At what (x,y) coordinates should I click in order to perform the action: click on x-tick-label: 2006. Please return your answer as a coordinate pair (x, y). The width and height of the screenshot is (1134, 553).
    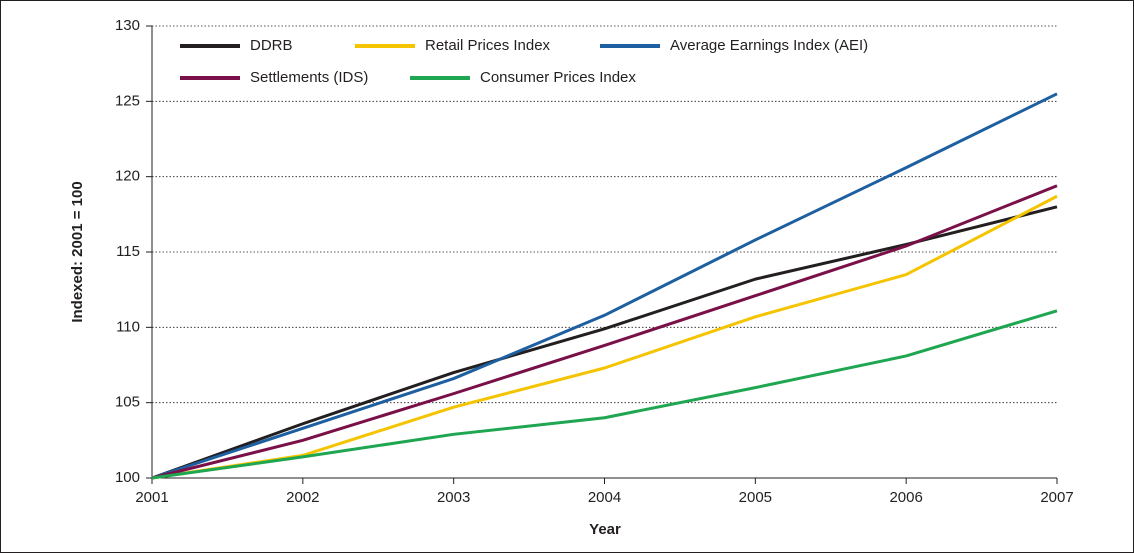
    Looking at the image, I should click on (905, 497).